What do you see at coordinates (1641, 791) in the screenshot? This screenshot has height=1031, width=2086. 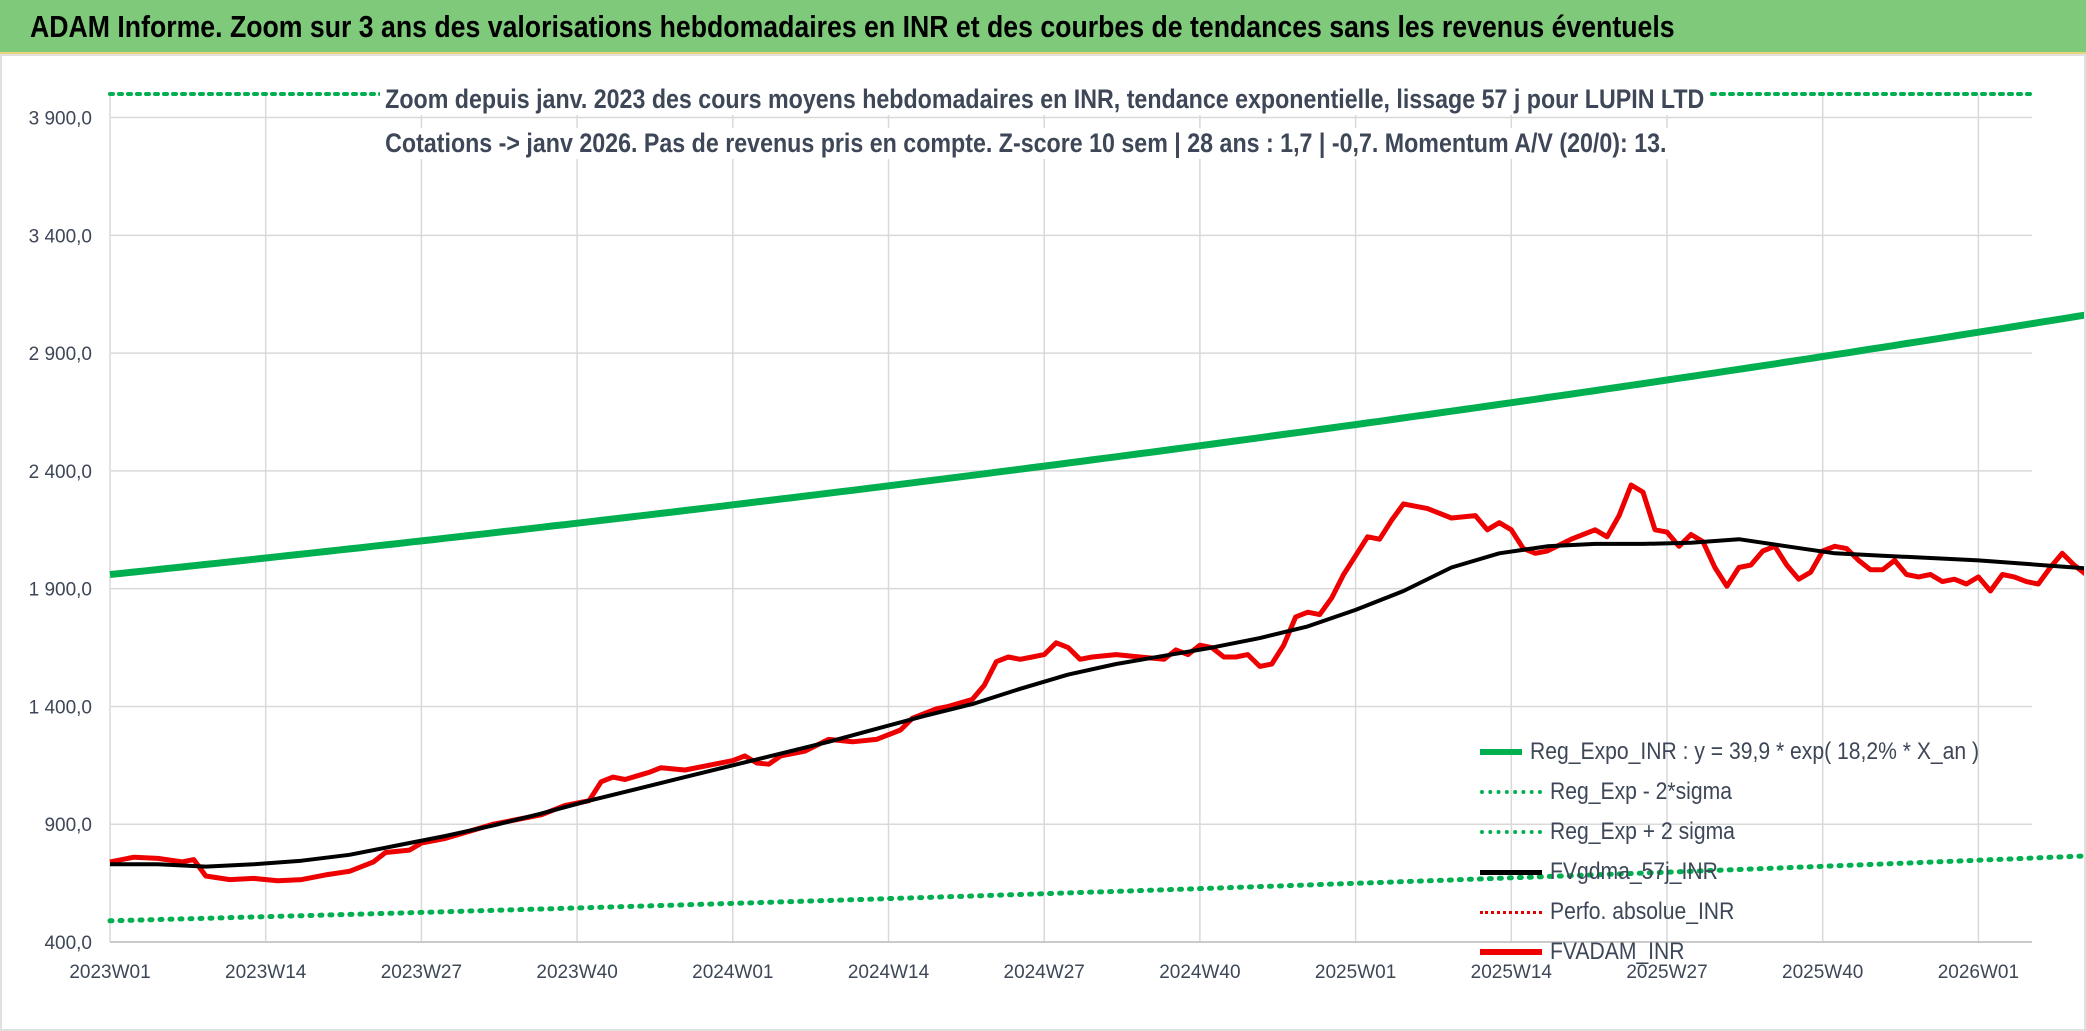 I see `legend-label-reg-minus: Reg_Exp - 2*sigma` at bounding box center [1641, 791].